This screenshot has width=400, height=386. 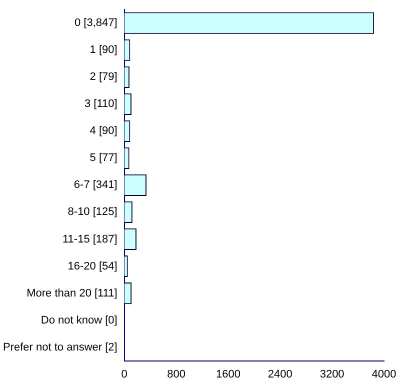 What do you see at coordinates (60, 347) in the screenshot?
I see `y-tick-label: Prefer not to answer [2]` at bounding box center [60, 347].